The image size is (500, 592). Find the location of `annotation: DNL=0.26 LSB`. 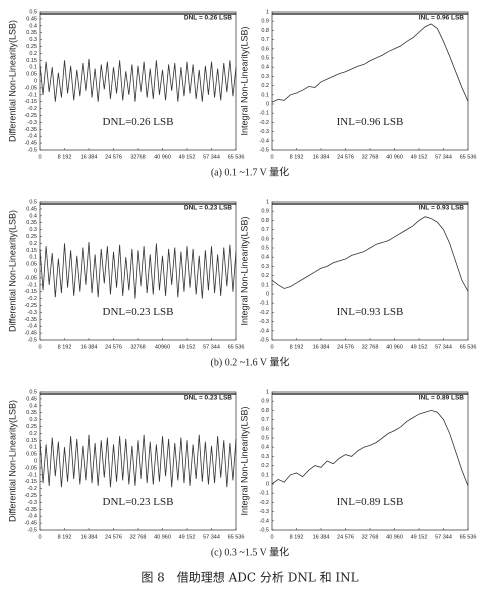

annotation: DNL=0.26 LSB is located at coordinates (138, 122).